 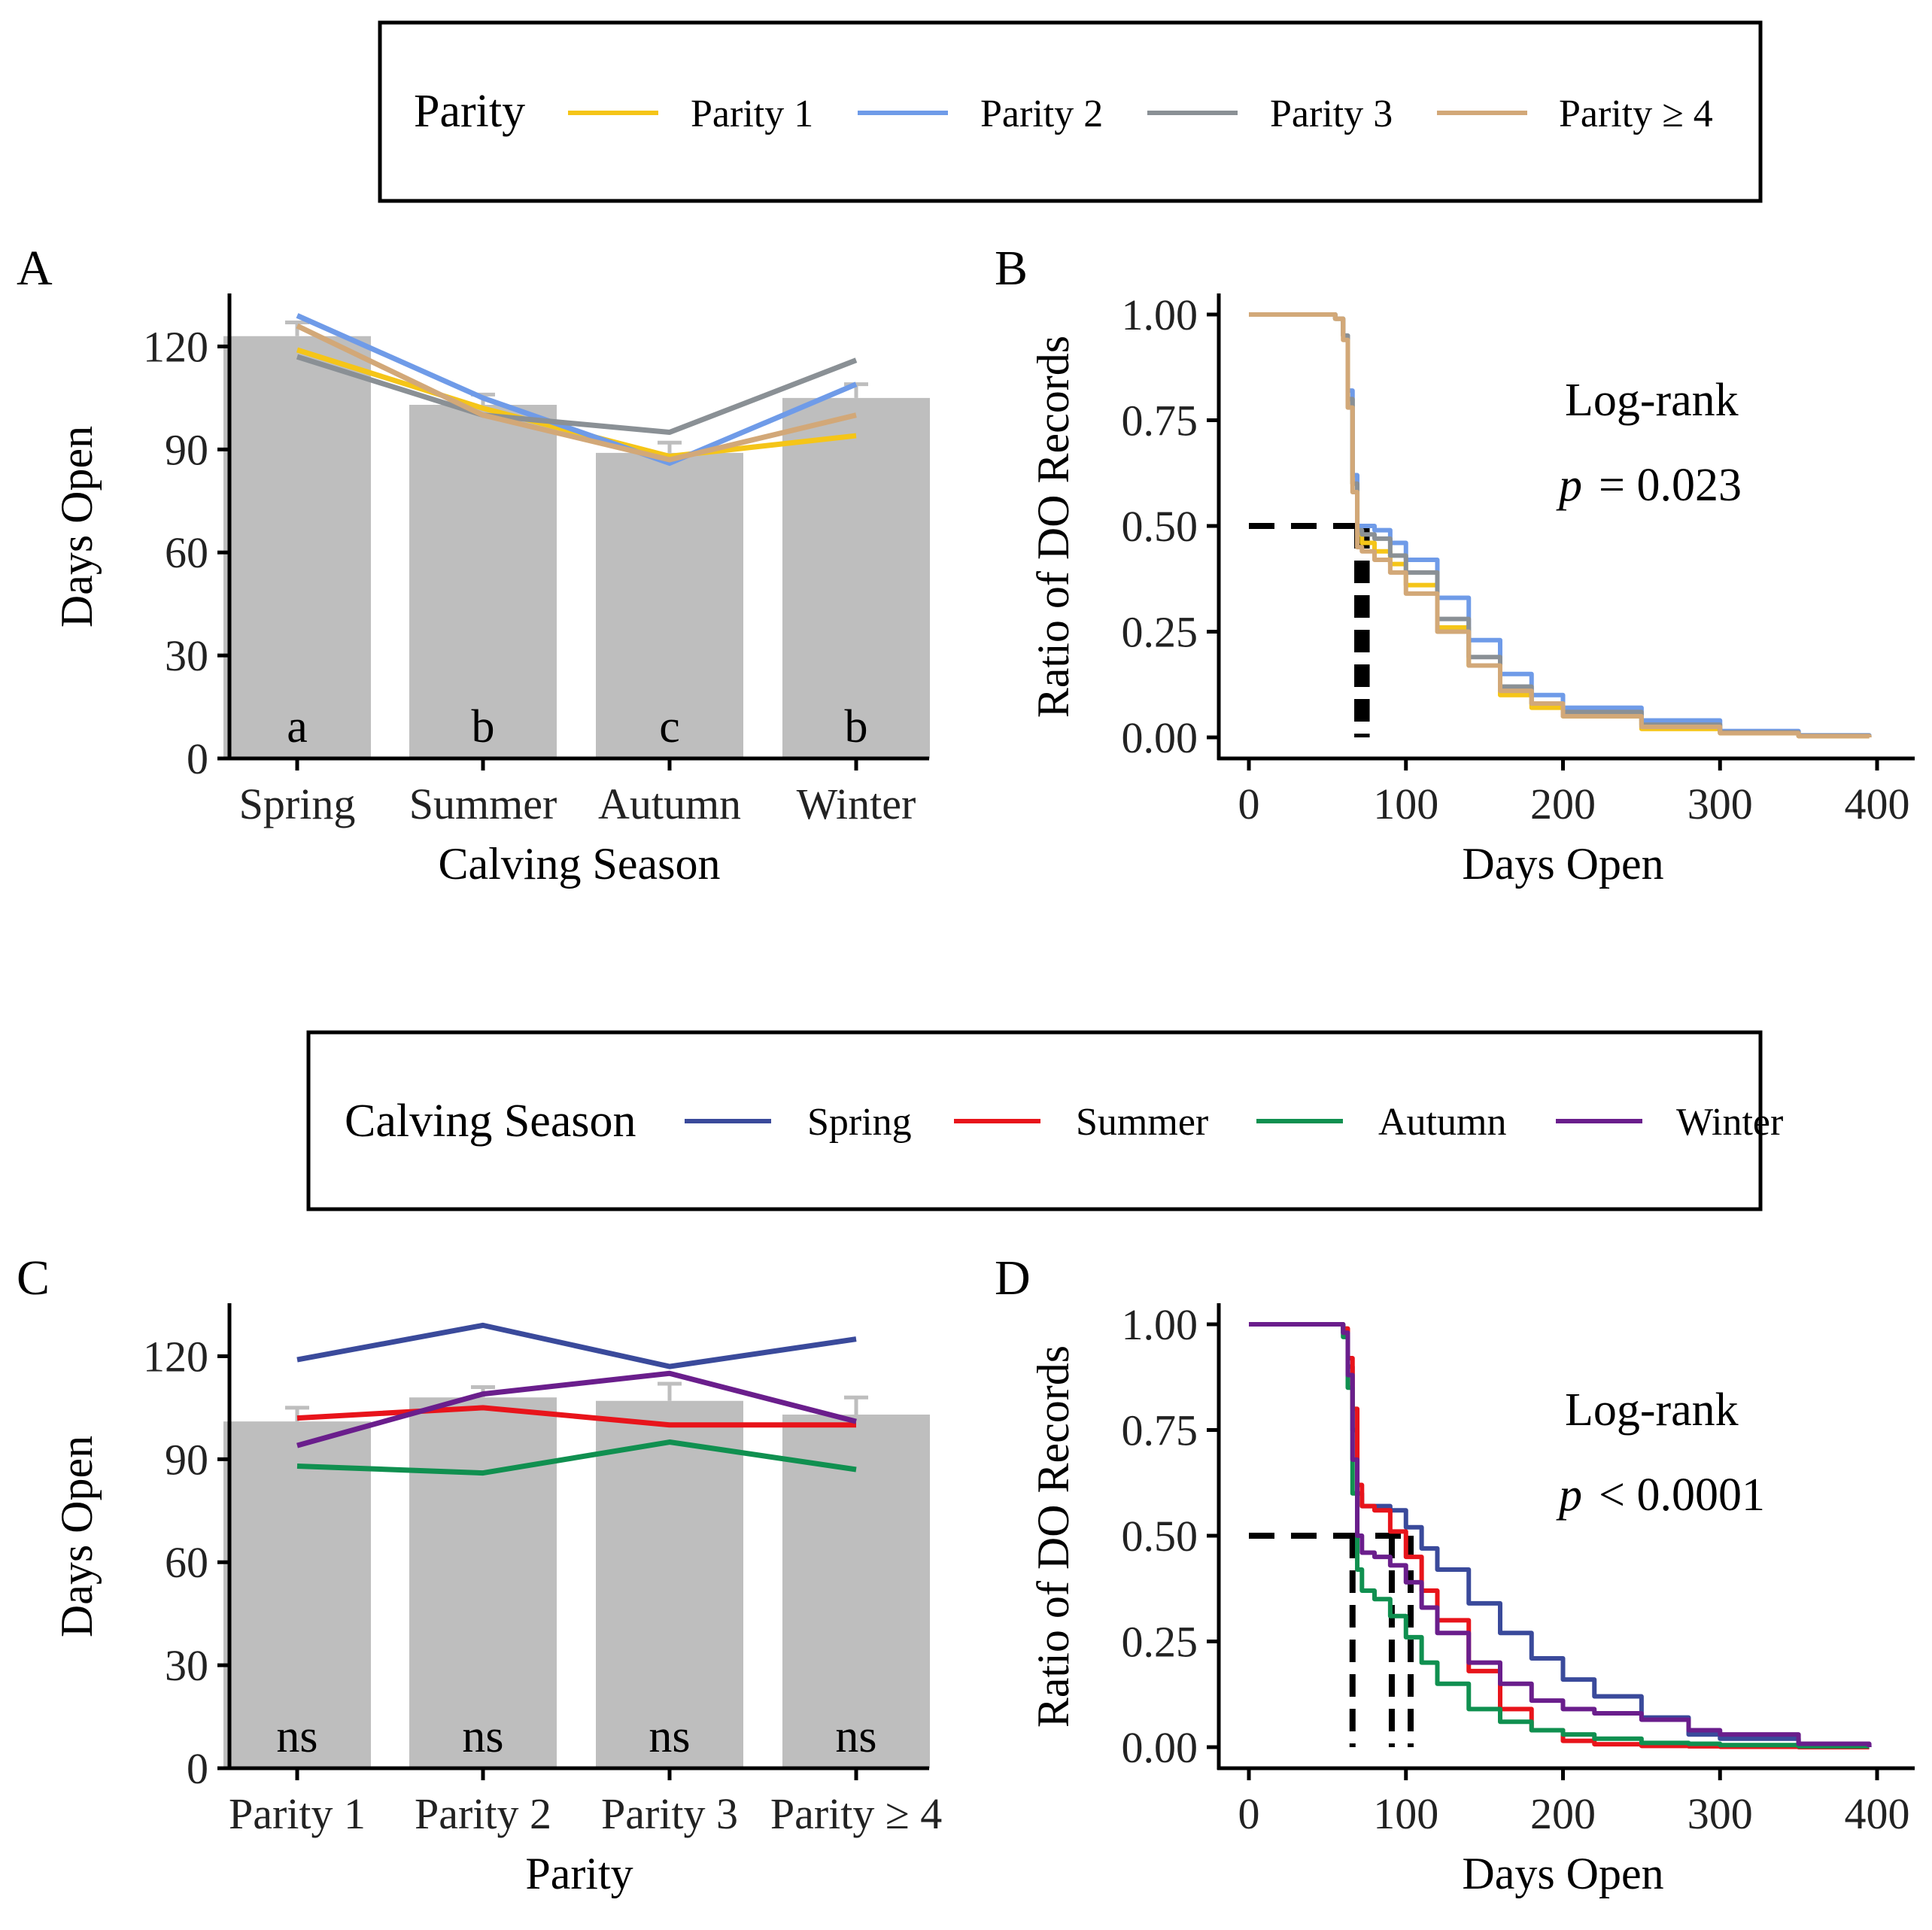 I want to click on logrank-label-b: Log-rank, so click(x=1652, y=400).